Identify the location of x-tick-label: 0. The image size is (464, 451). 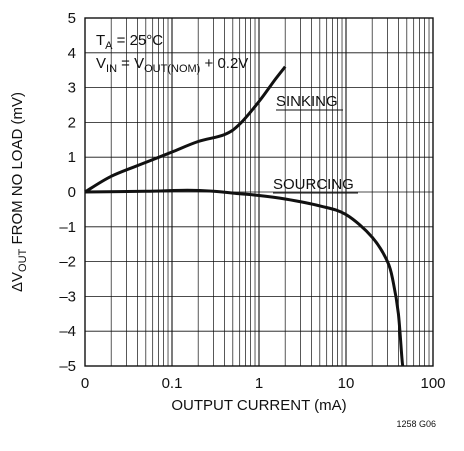
(85, 383).